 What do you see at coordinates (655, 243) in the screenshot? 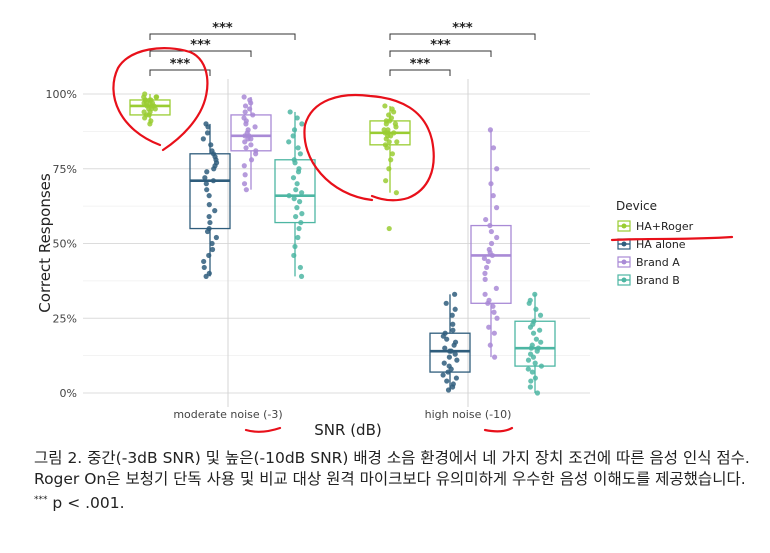
I see `legend: Device HA+Roger HA alone Brand A Brand B` at bounding box center [655, 243].